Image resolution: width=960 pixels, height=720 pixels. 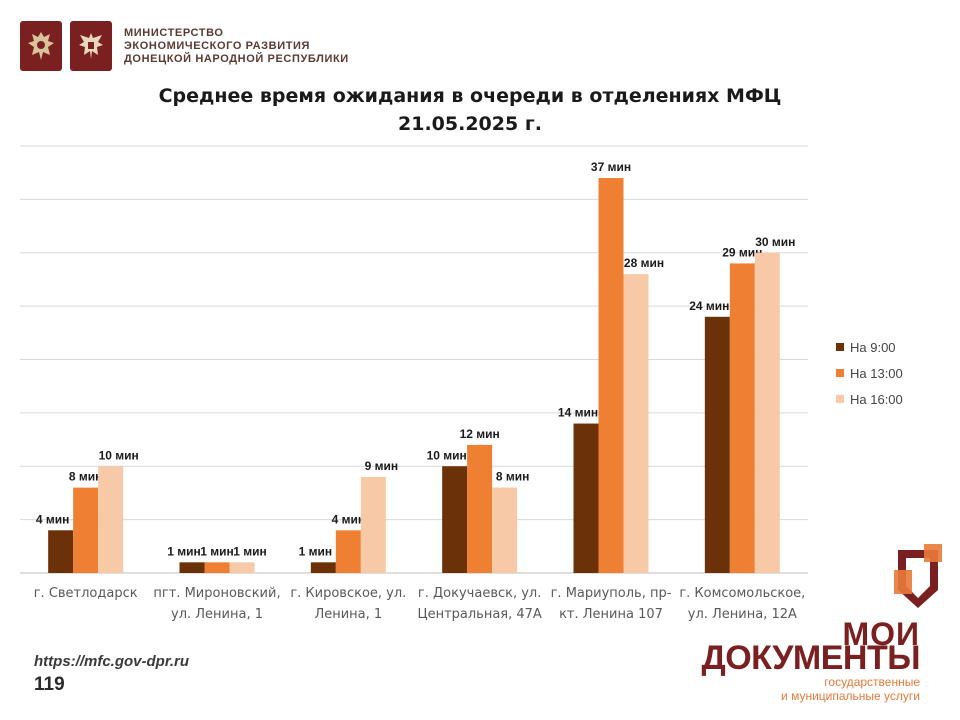 What do you see at coordinates (348, 593) in the screenshot?
I see `category-label: г. Кировское, ул.` at bounding box center [348, 593].